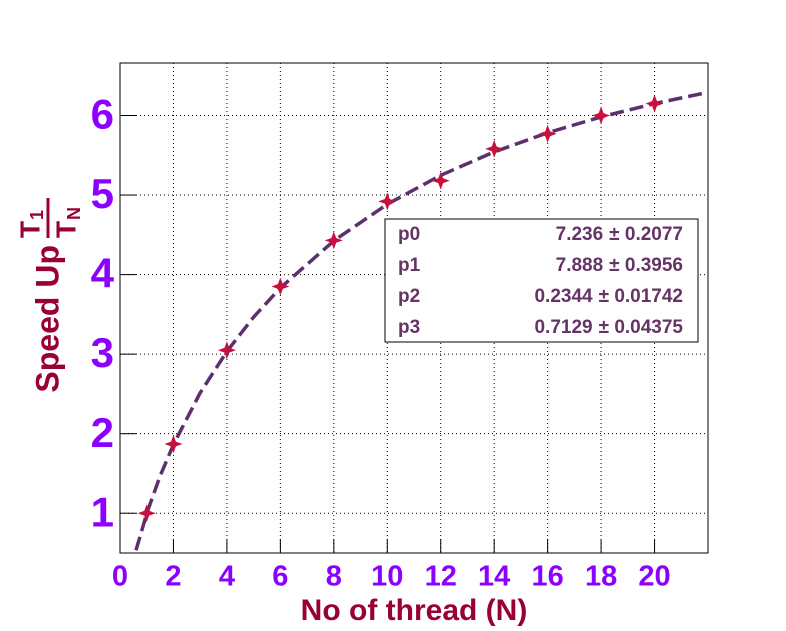 The image size is (786, 631). I want to click on y-tick-label: 2, so click(102, 432).